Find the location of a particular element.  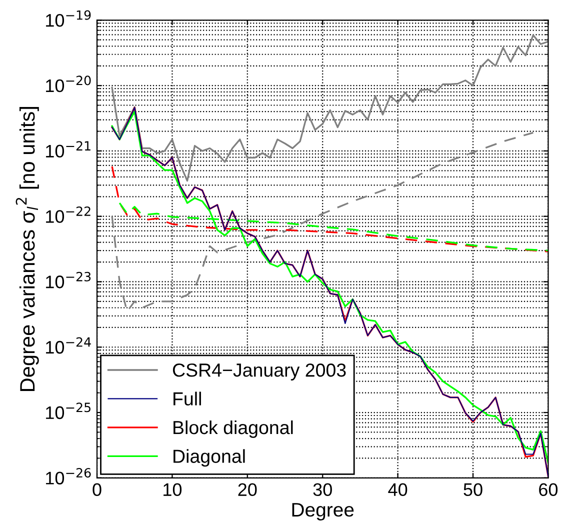

x-tick-label: 30 is located at coordinates (322, 489).